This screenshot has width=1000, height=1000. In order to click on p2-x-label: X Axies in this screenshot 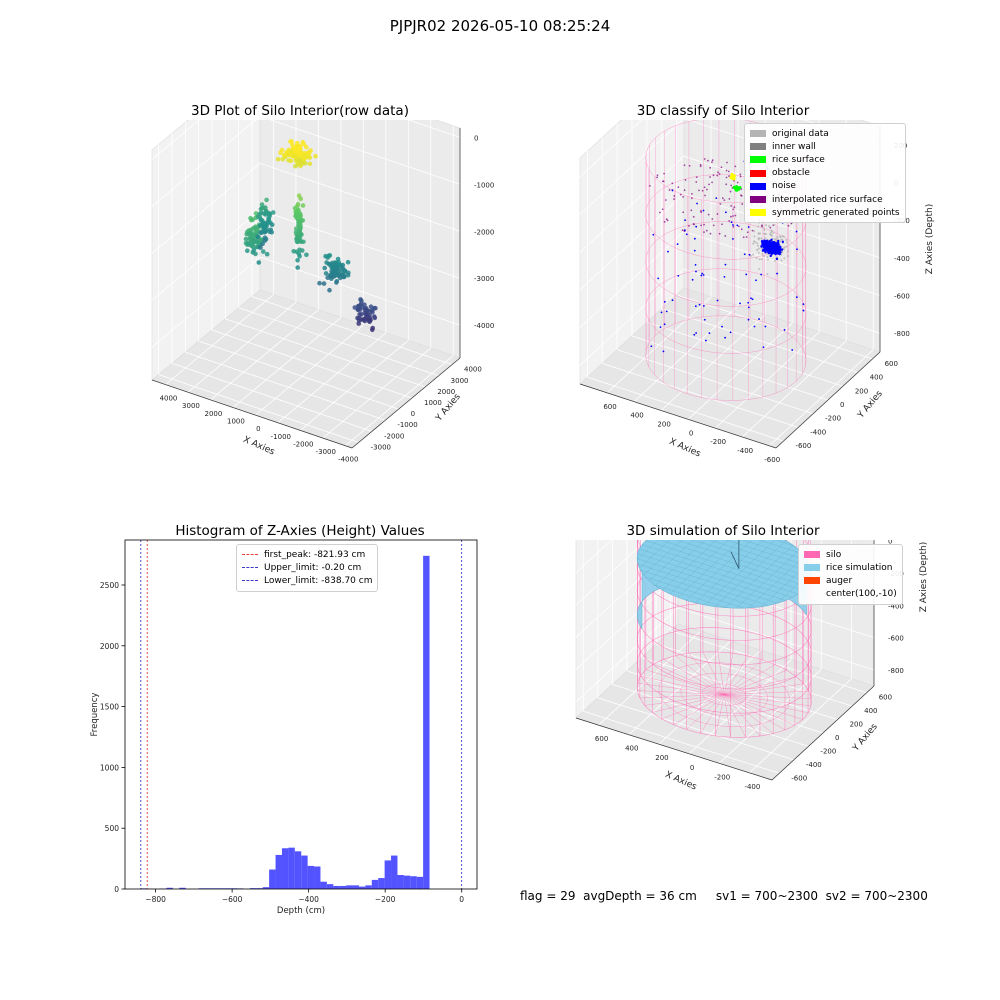, I will do `click(685, 448)`.